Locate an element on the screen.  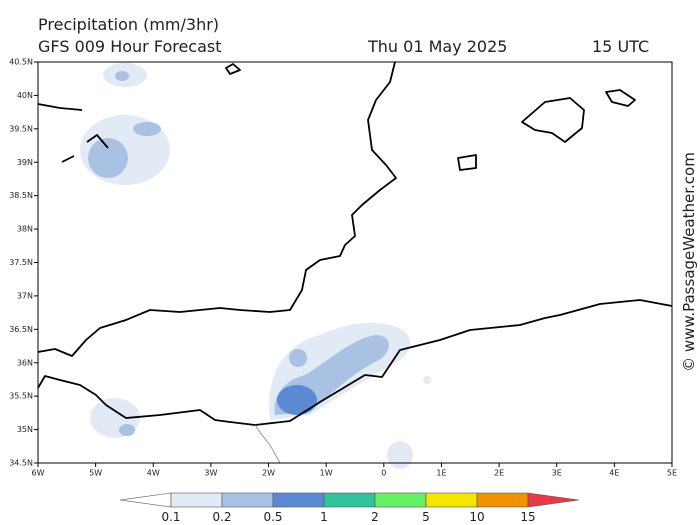
lon-label: 0 is located at coordinates (383, 473).